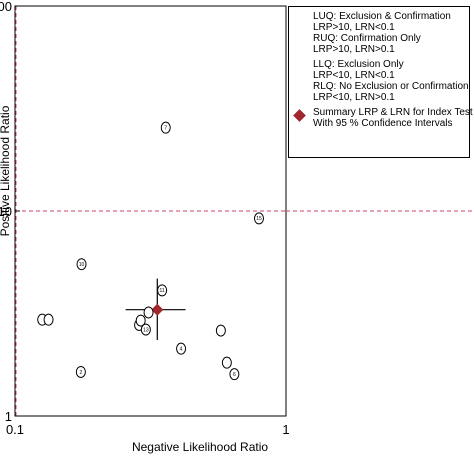 Image resolution: width=474 pixels, height=459 pixels. I want to click on data-point-label: 2, so click(80, 373).